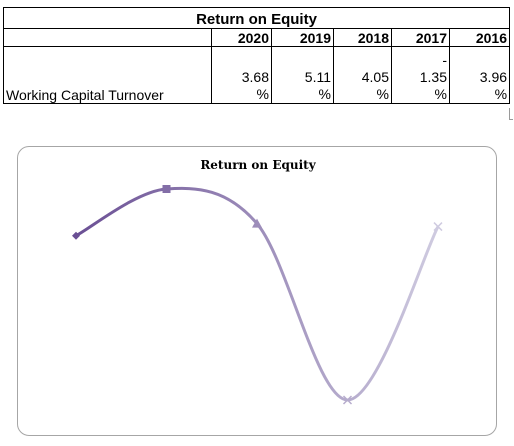 The height and width of the screenshot is (446, 514). What do you see at coordinates (511, 114) in the screenshot?
I see `cell-edge-marker` at bounding box center [511, 114].